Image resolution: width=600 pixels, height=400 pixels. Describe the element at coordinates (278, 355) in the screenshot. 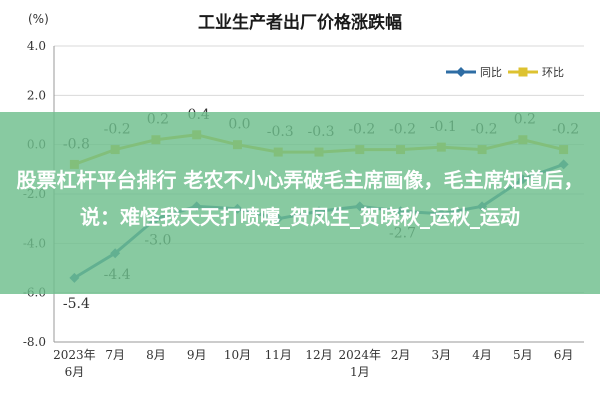

I see `x-tick-label: 11月` at that location.